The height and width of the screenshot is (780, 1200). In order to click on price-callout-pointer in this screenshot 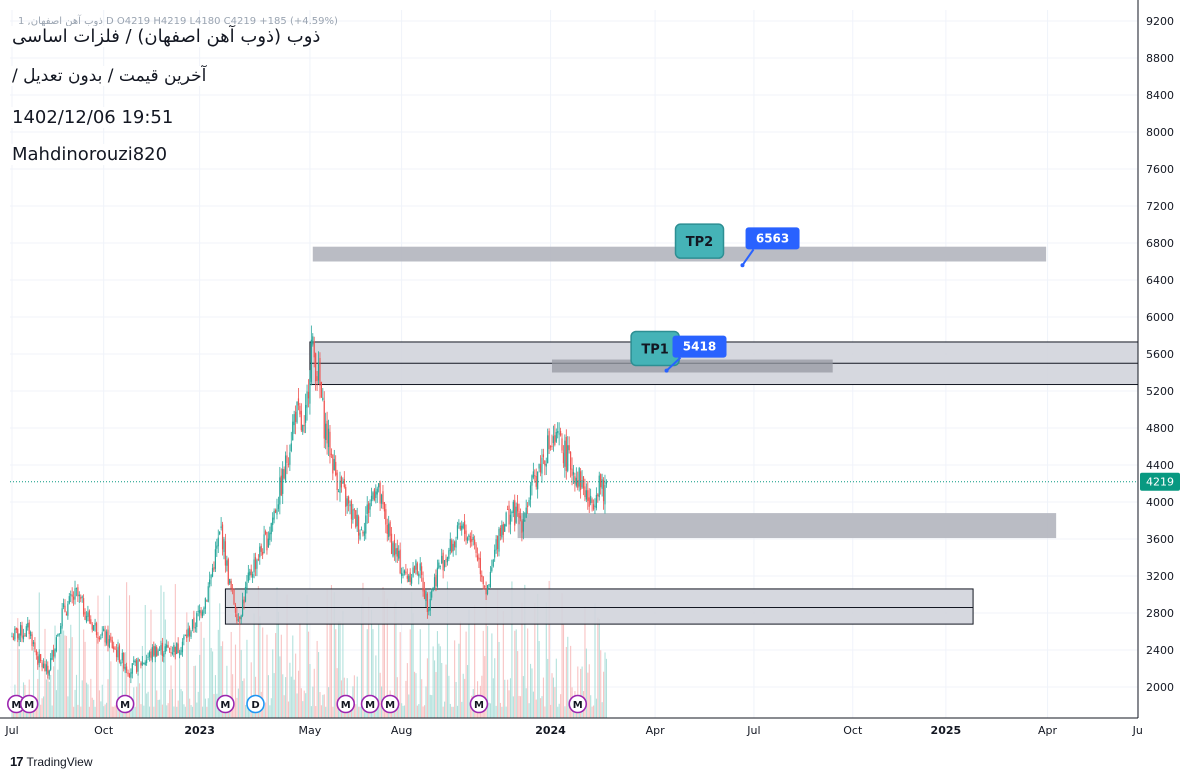, I will do `click(673, 364)`.